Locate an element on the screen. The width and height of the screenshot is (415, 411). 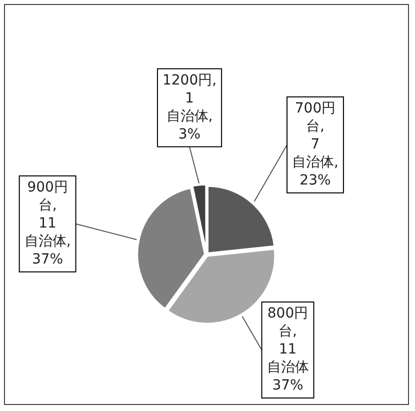
slice-label: 1200円, 1 自治体, 3% is located at coordinates (189, 107).